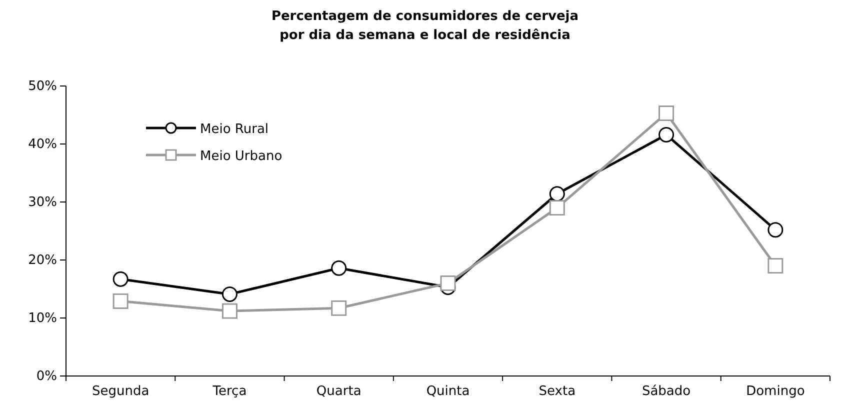 The width and height of the screenshot is (850, 413). Describe the element at coordinates (121, 392) in the screenshot. I see `x-tick-label: Segunda` at that location.